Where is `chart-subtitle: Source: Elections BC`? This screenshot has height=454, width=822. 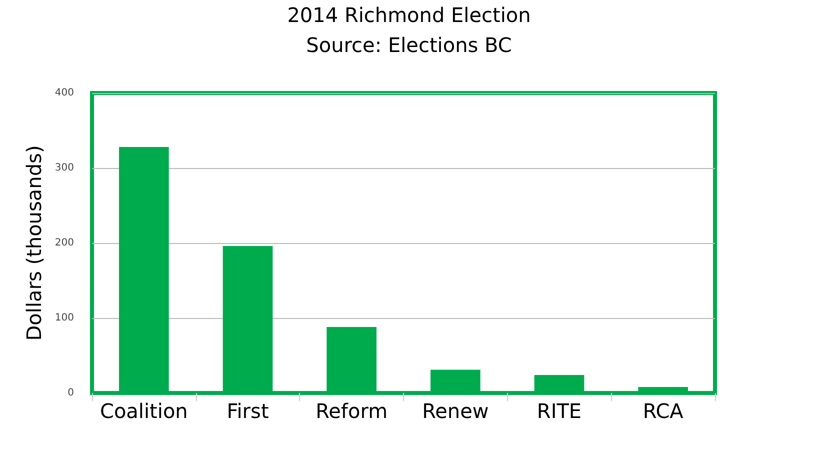
chart-subtitle: Source: Elections BC is located at coordinates (409, 45).